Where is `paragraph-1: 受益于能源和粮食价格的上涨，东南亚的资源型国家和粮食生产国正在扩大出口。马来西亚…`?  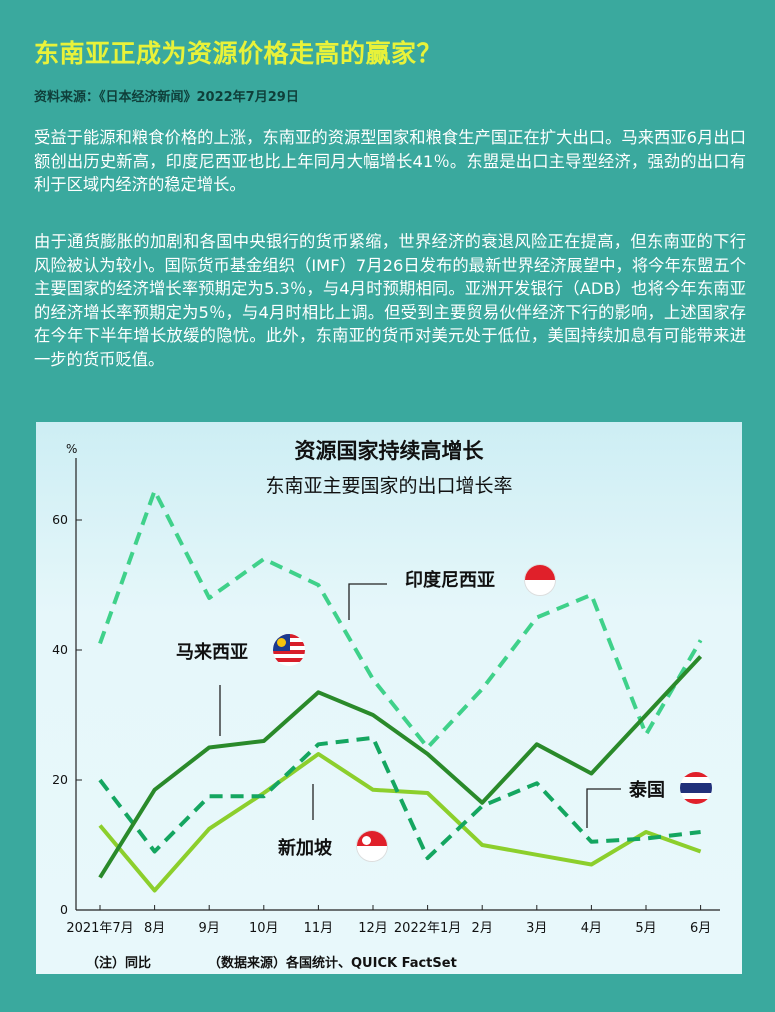 paragraph-1: 受益于能源和粮食价格的上涨，东南亚的资源型国家和粮食生产国正在扩大出口。马来西亚… is located at coordinates (390, 161).